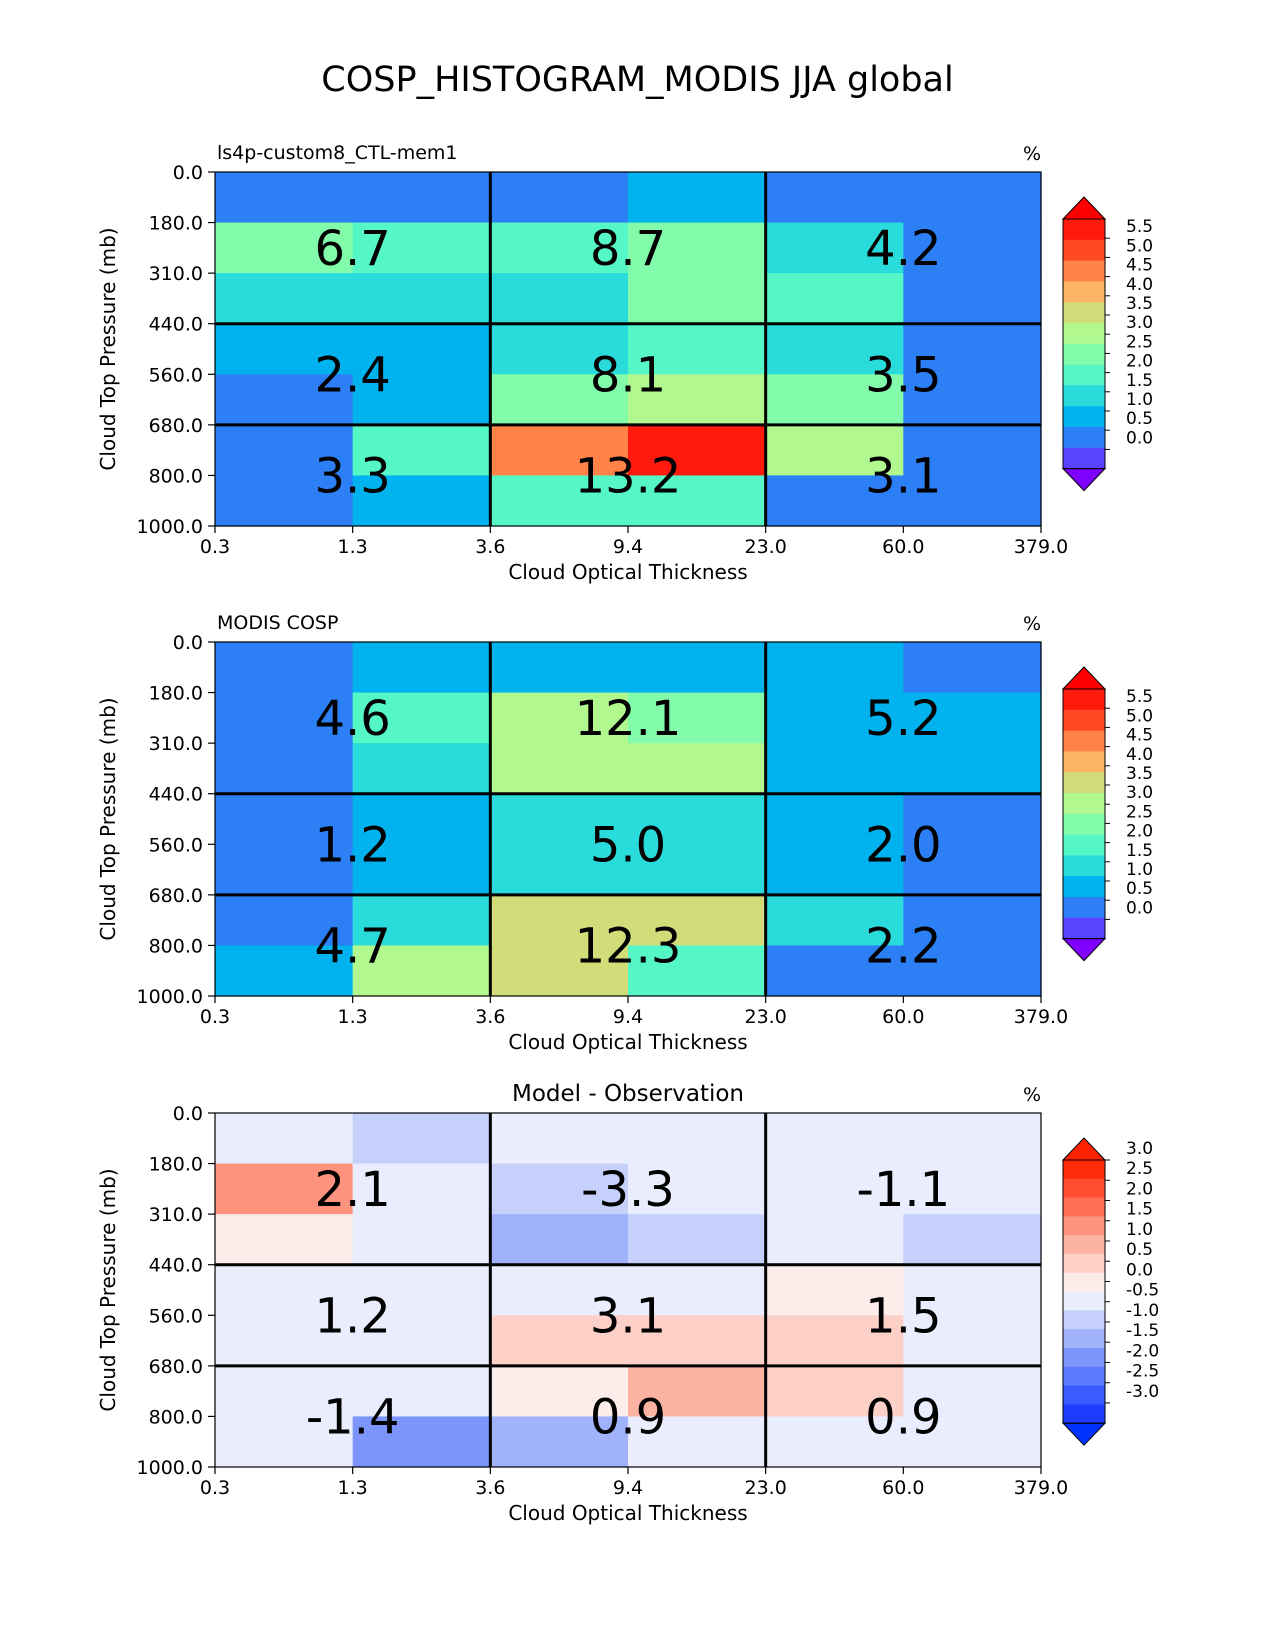  Describe the element at coordinates (1142, 1372) in the screenshot. I see `colorbar-tick-label: -2.5` at that location.